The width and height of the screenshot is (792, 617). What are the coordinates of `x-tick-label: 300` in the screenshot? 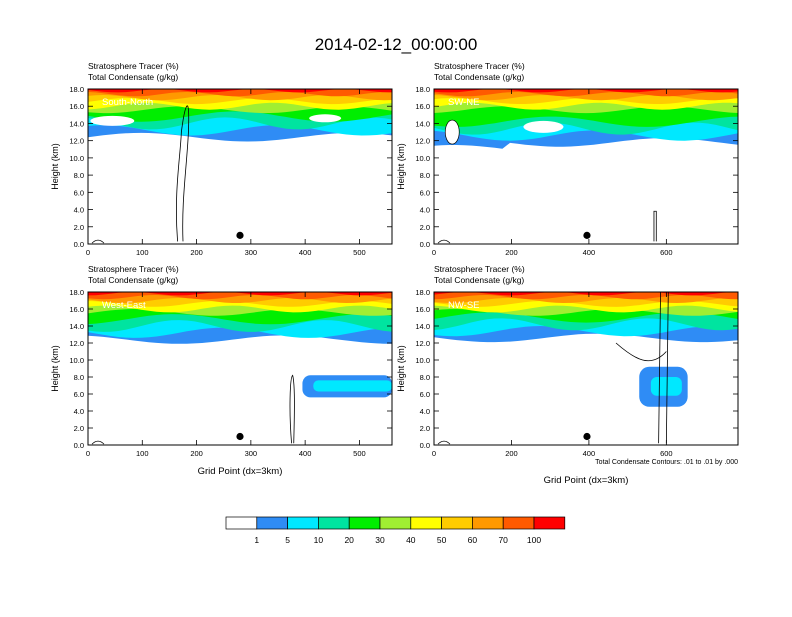 It's located at (251, 453).